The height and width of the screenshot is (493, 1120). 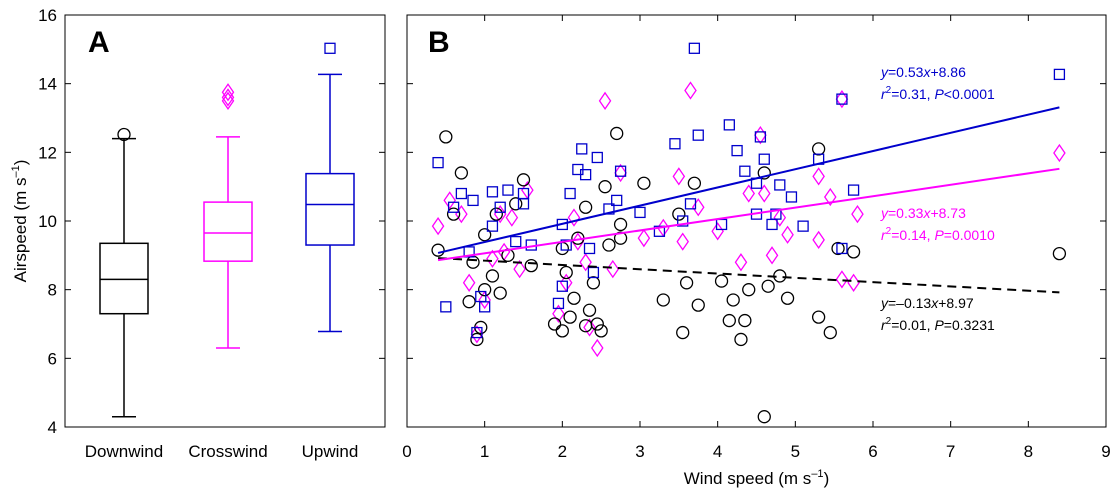 What do you see at coordinates (20, 230) in the screenshot?
I see `y-axis-label-text: Airspeed (m s` at bounding box center [20, 230].